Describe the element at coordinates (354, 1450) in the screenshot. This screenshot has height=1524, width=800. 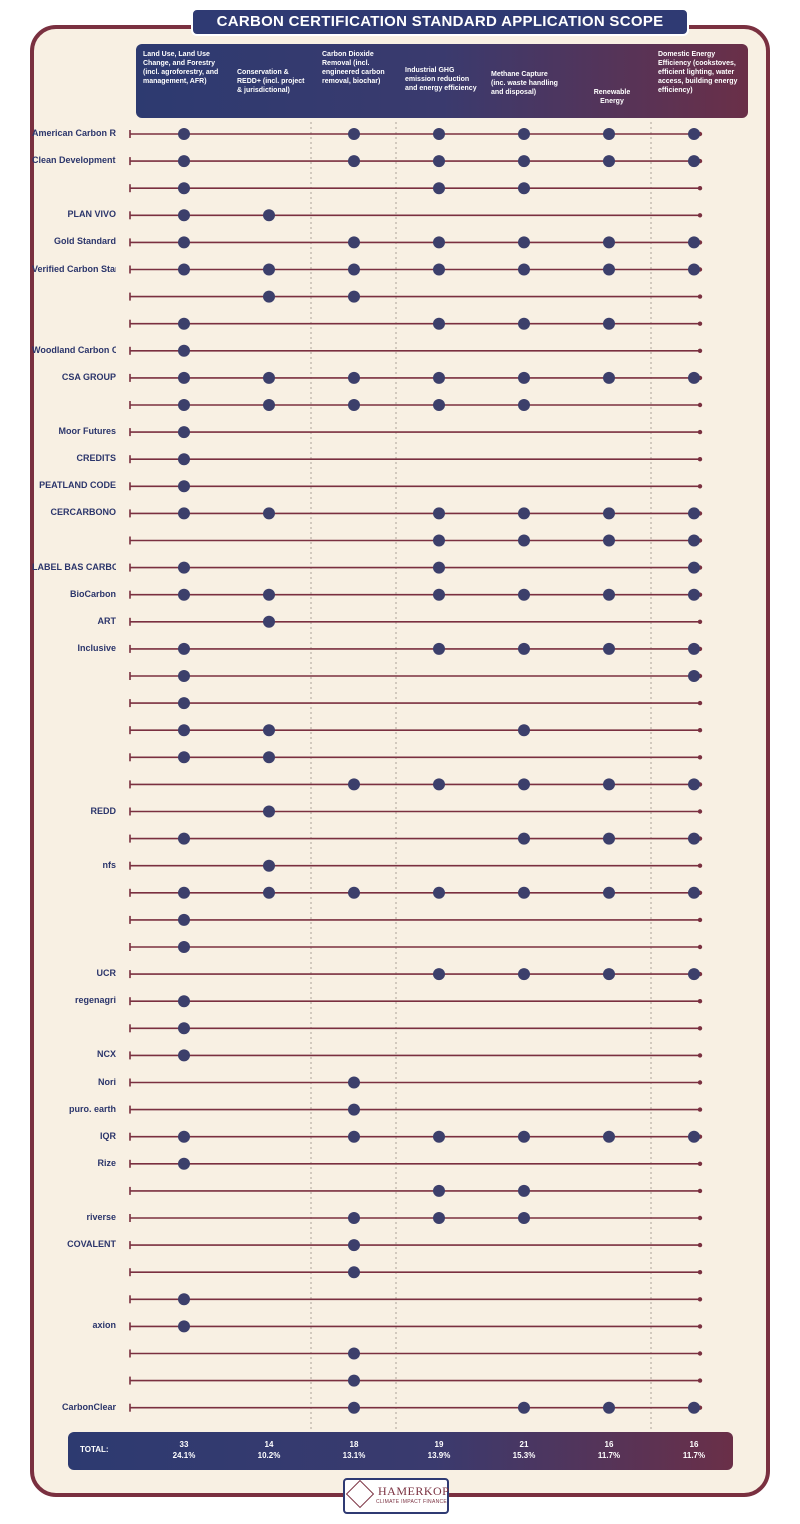
I see `total-value: 18 13.1%` at that location.